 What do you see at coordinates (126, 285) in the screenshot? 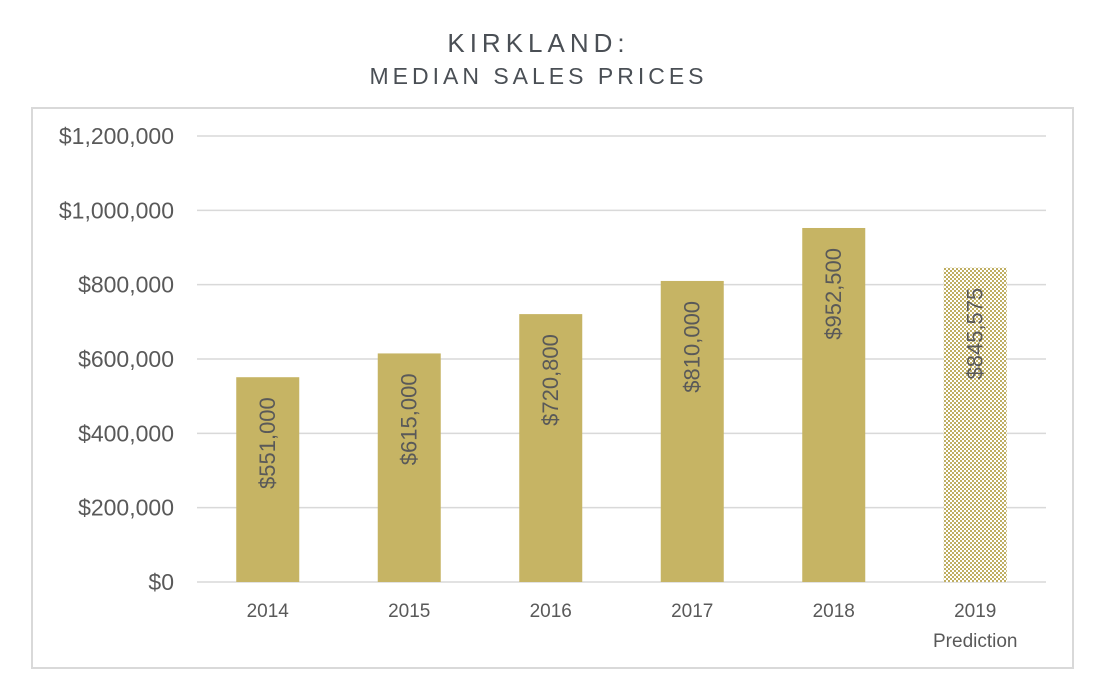
I see `y-tick-label: $800,000` at bounding box center [126, 285].